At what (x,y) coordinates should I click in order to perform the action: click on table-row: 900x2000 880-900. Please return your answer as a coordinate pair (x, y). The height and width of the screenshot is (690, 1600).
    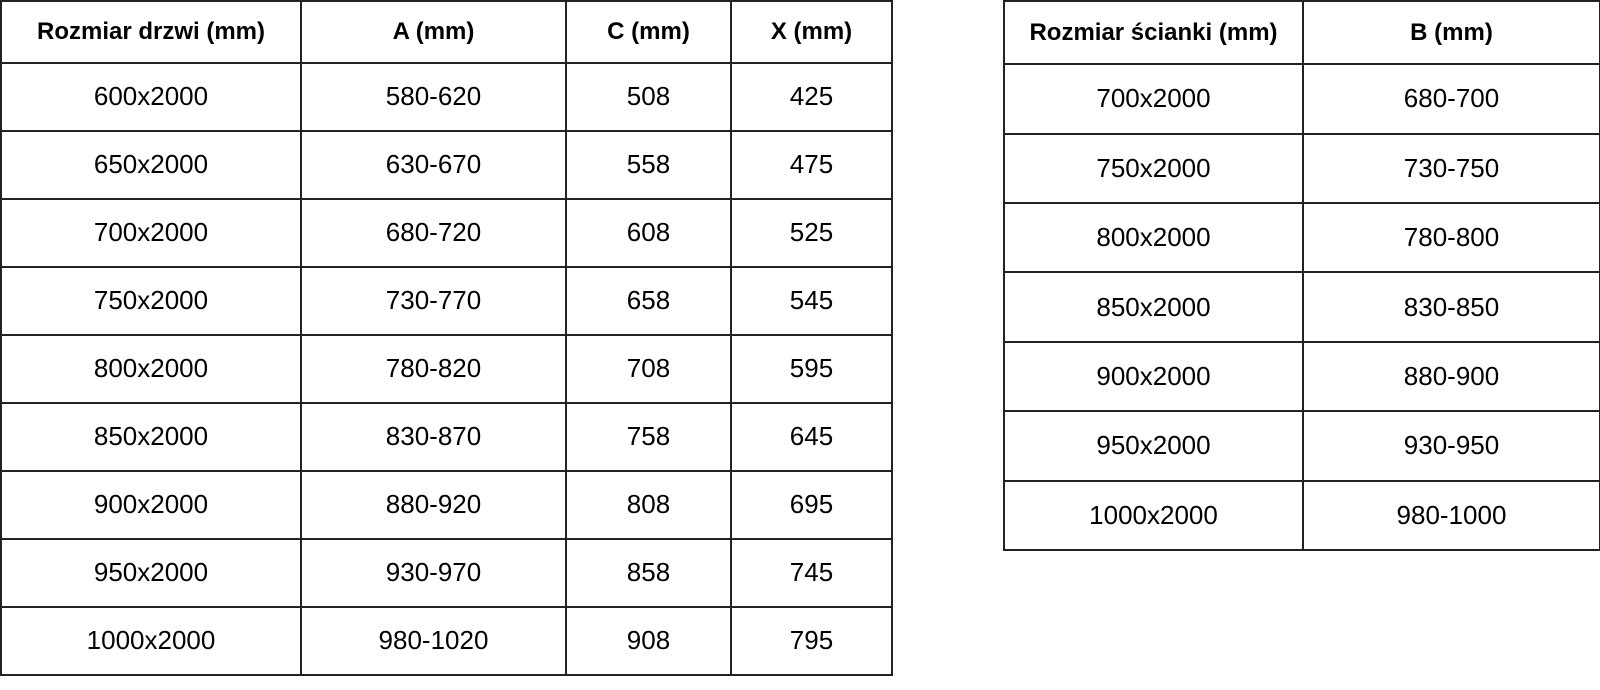
    Looking at the image, I should click on (1301, 376).